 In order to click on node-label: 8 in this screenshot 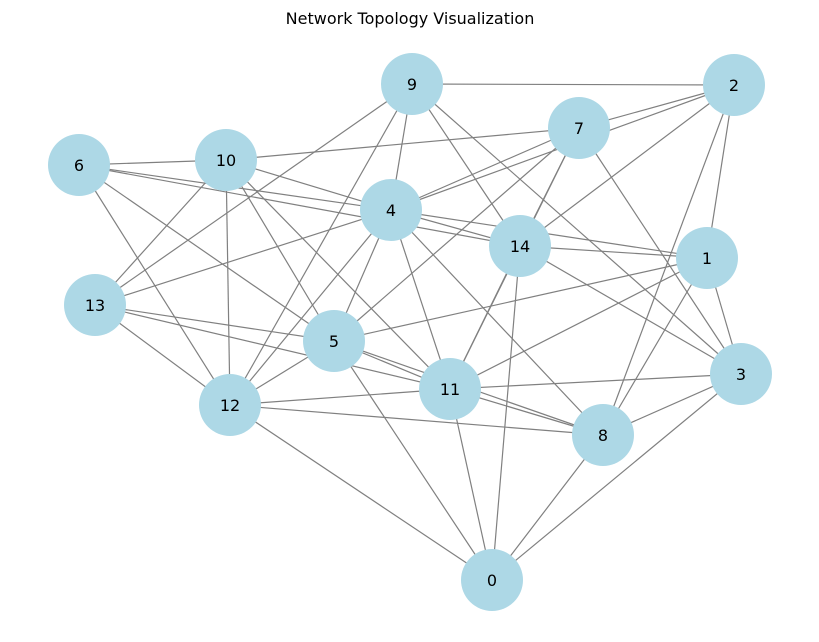, I will do `click(603, 435)`.